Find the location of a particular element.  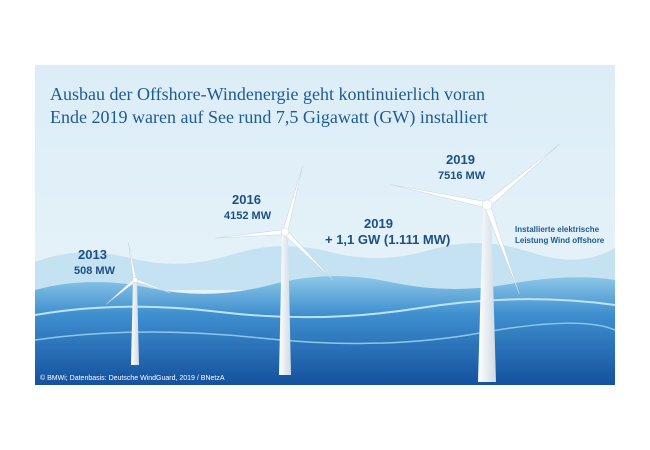

value-label: 508 MW is located at coordinates (95, 271).